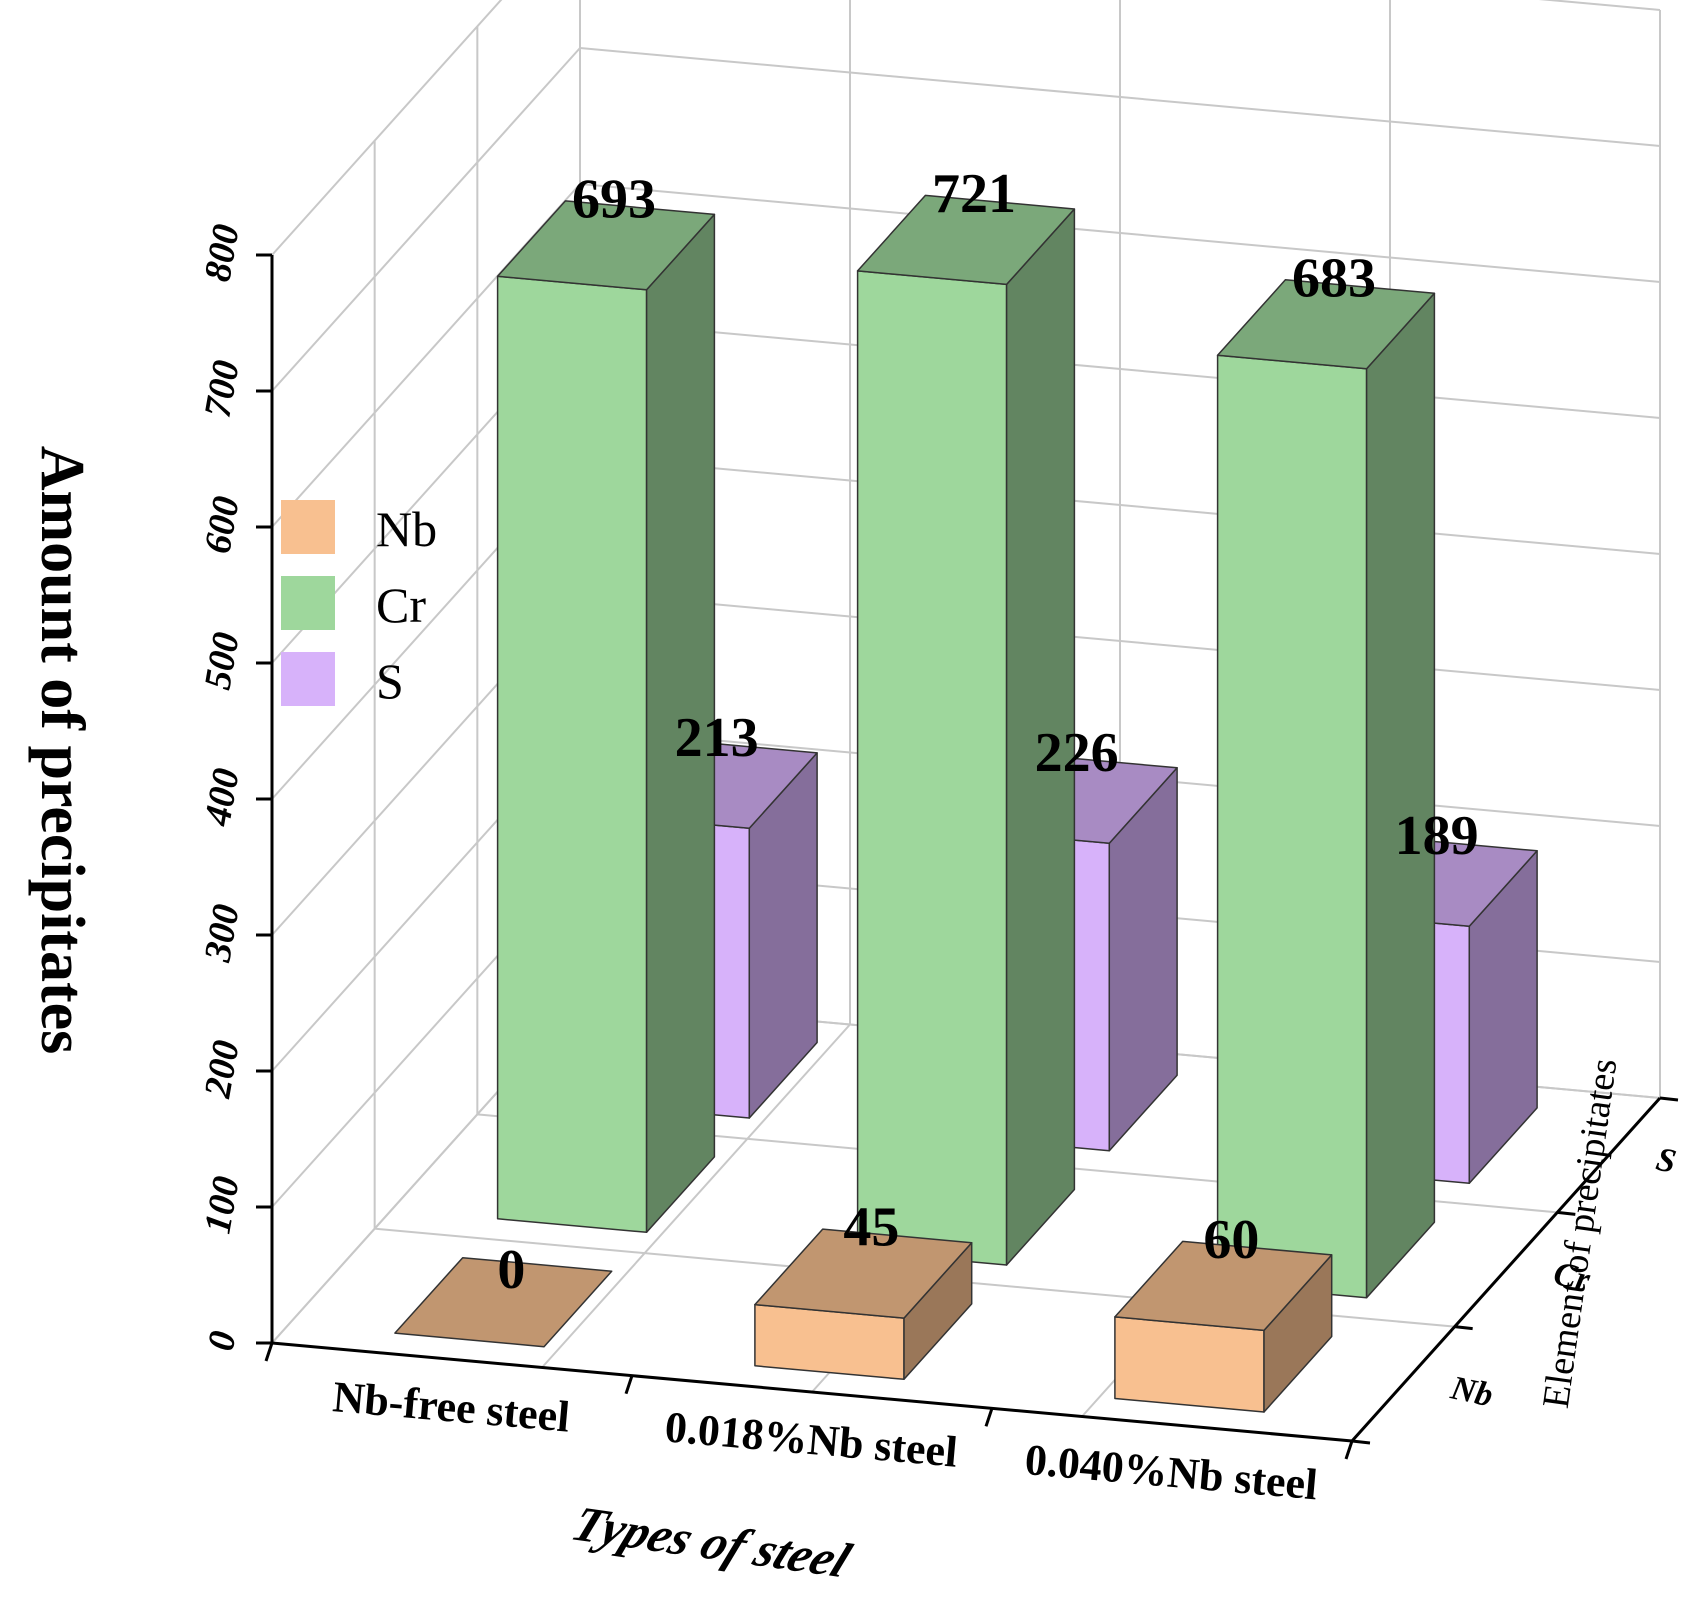 The height and width of the screenshot is (1599, 1702). What do you see at coordinates (696, 1196) in the screenshot?
I see `floor-gridline` at bounding box center [696, 1196].